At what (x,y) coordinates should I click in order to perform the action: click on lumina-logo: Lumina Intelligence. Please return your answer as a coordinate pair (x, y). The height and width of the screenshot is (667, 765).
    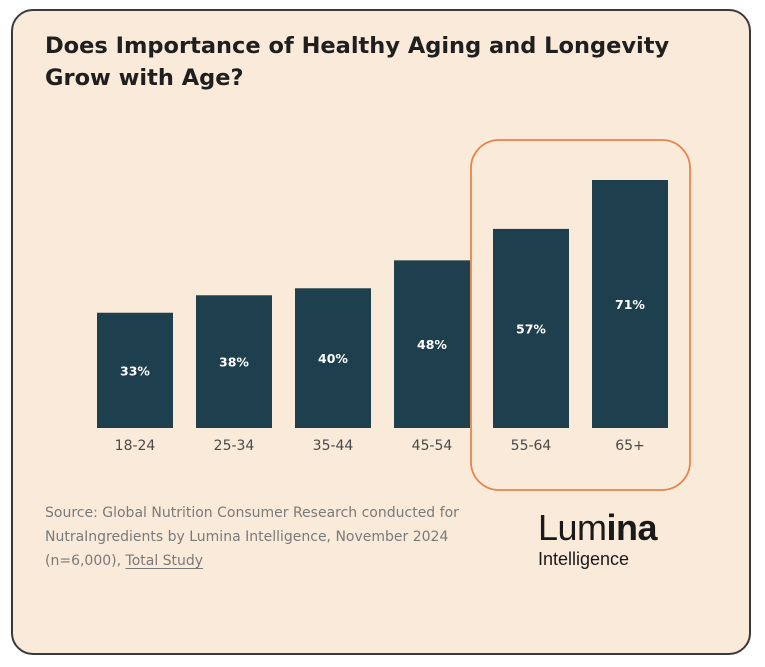
    Looking at the image, I should click on (618, 539).